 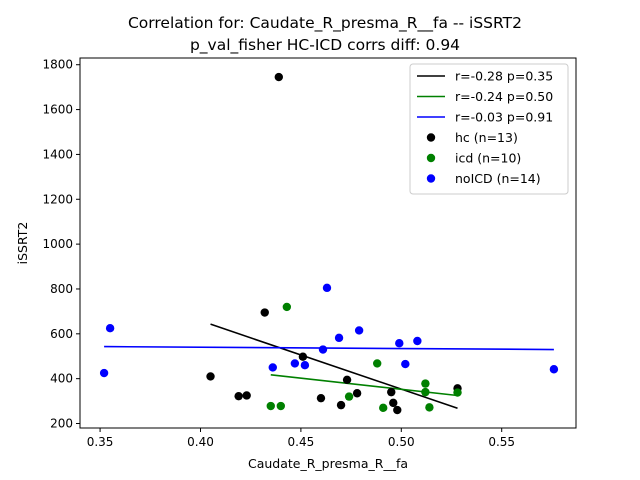 What do you see at coordinates (504, 76) in the screenshot?
I see `legend-fit-label: r=-0.28 p=0.35` at bounding box center [504, 76].